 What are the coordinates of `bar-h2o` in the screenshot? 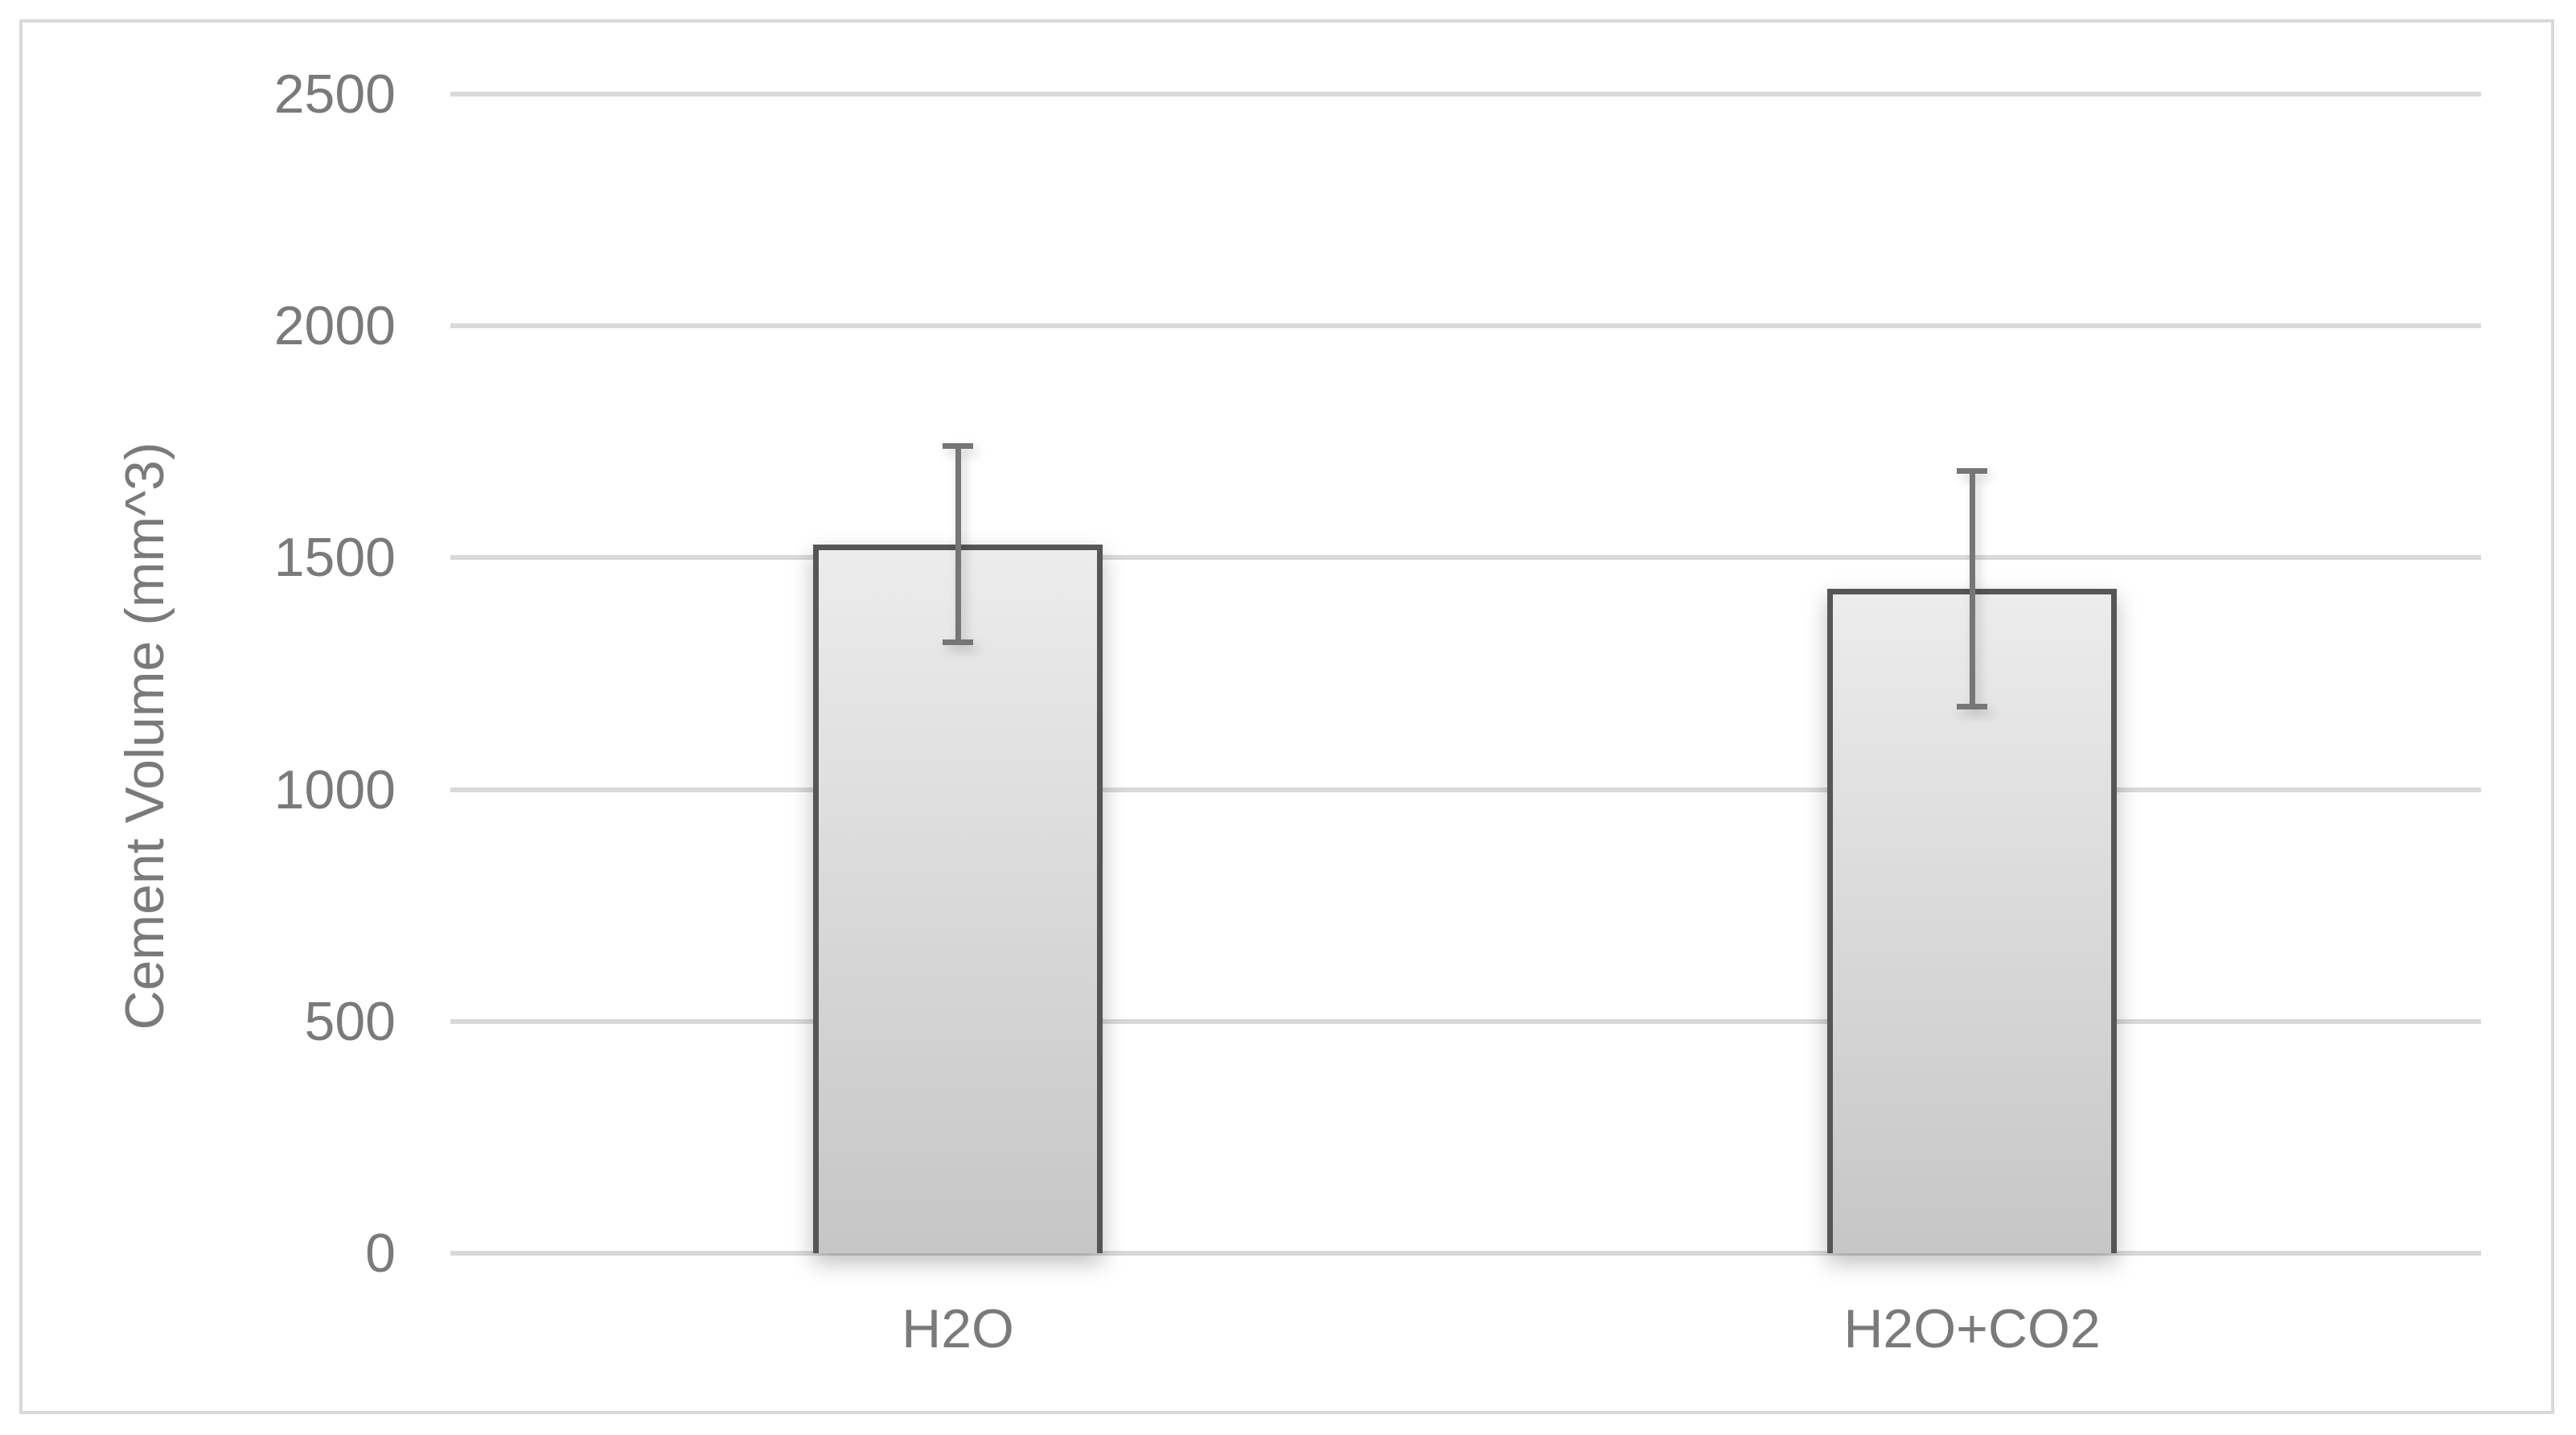 It's located at (958, 899).